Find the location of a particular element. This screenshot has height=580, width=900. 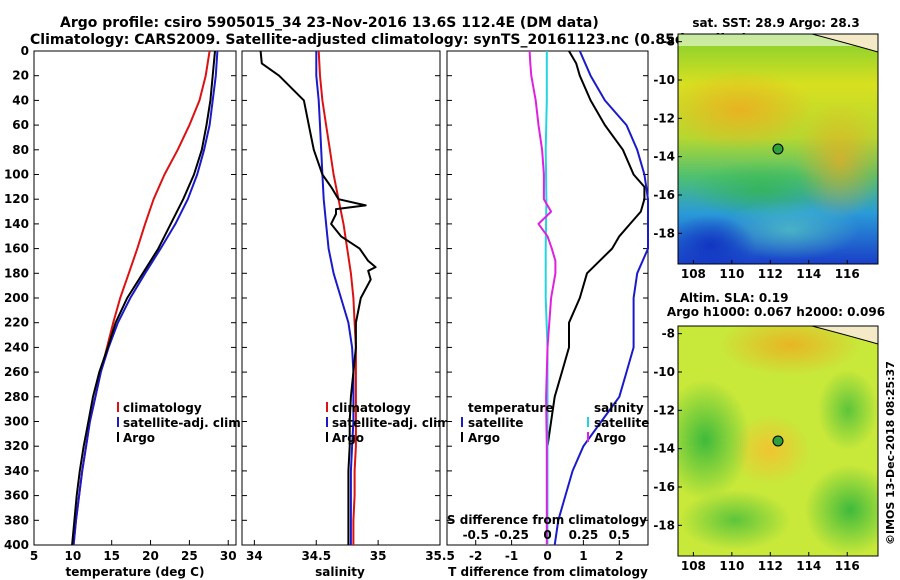

x-tick-label: 15 is located at coordinates (111, 556).